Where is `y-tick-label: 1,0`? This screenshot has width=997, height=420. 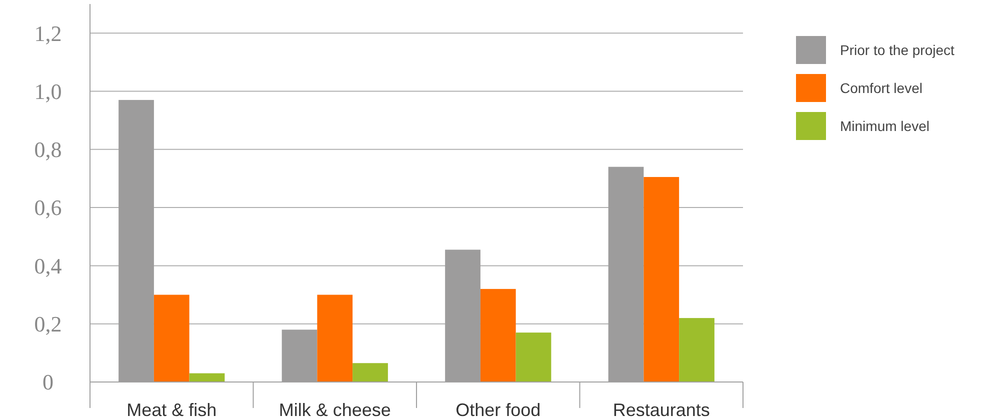
y-tick-label: 1,0 is located at coordinates (48, 91).